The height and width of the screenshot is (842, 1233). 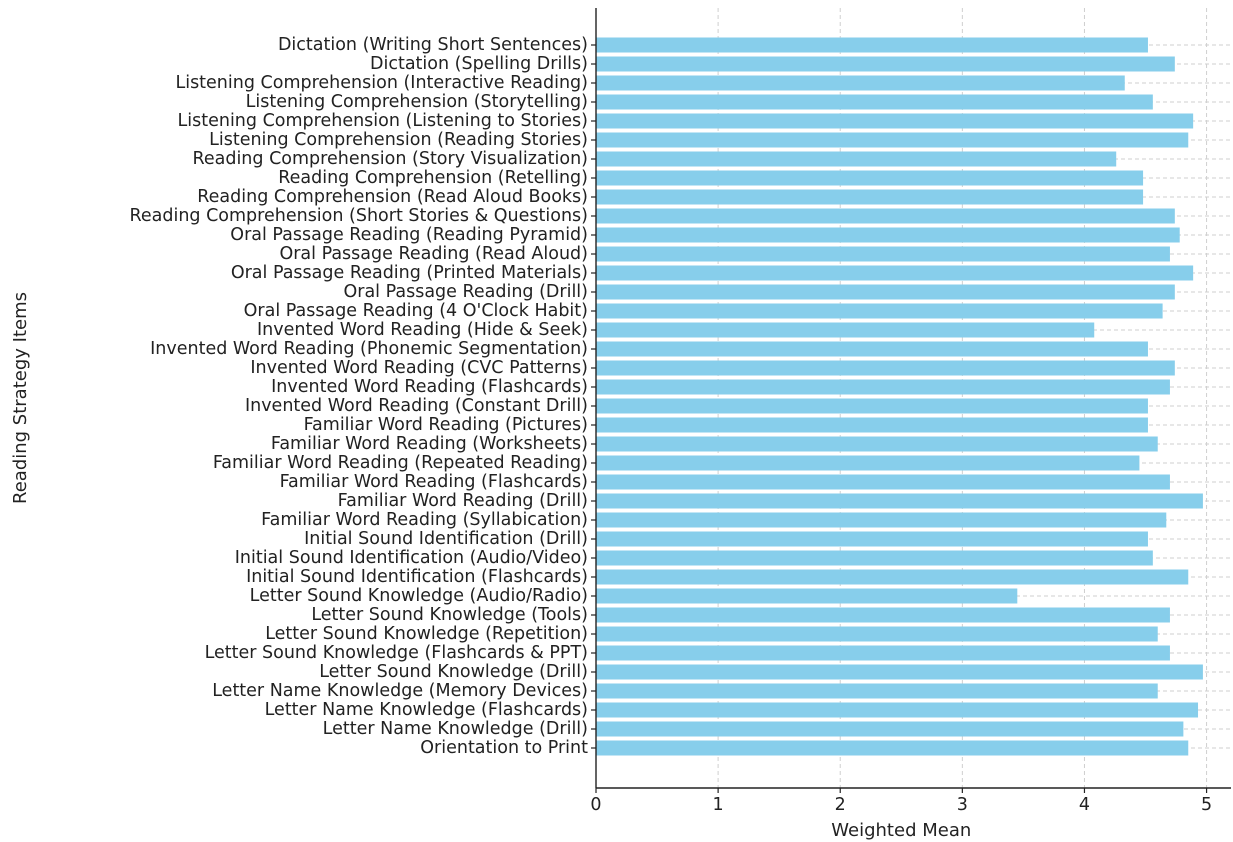 What do you see at coordinates (419, 596) in the screenshot?
I see `category-label: Letter Sound Knowledge (Audio/Radio)` at bounding box center [419, 596].